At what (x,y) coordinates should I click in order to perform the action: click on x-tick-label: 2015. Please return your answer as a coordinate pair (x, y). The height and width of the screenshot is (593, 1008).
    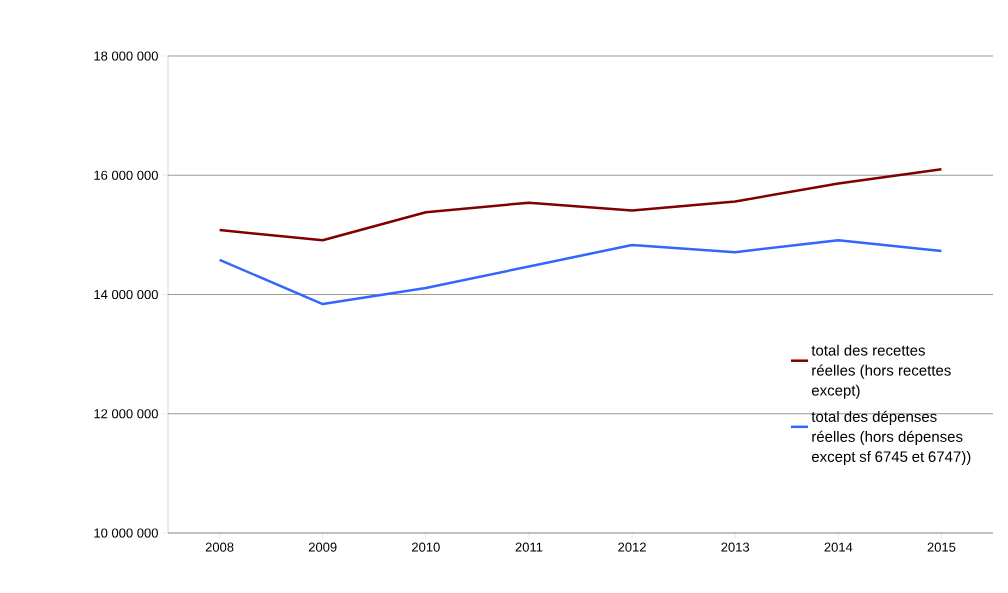
    Looking at the image, I should click on (941, 547).